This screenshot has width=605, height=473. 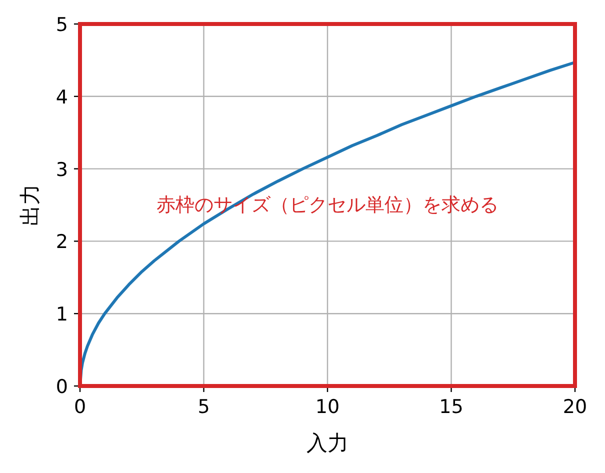 I want to click on y-tick-label: 1, so click(x=62, y=315).